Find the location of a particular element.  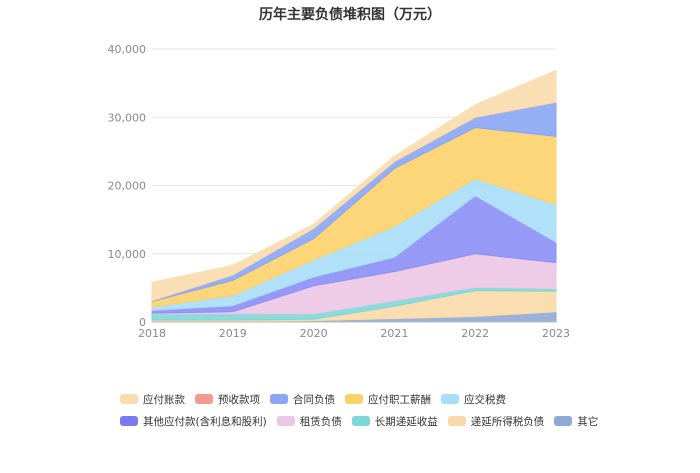

legend-item: 其他应付款(含利息和股利) is located at coordinates (193, 421).